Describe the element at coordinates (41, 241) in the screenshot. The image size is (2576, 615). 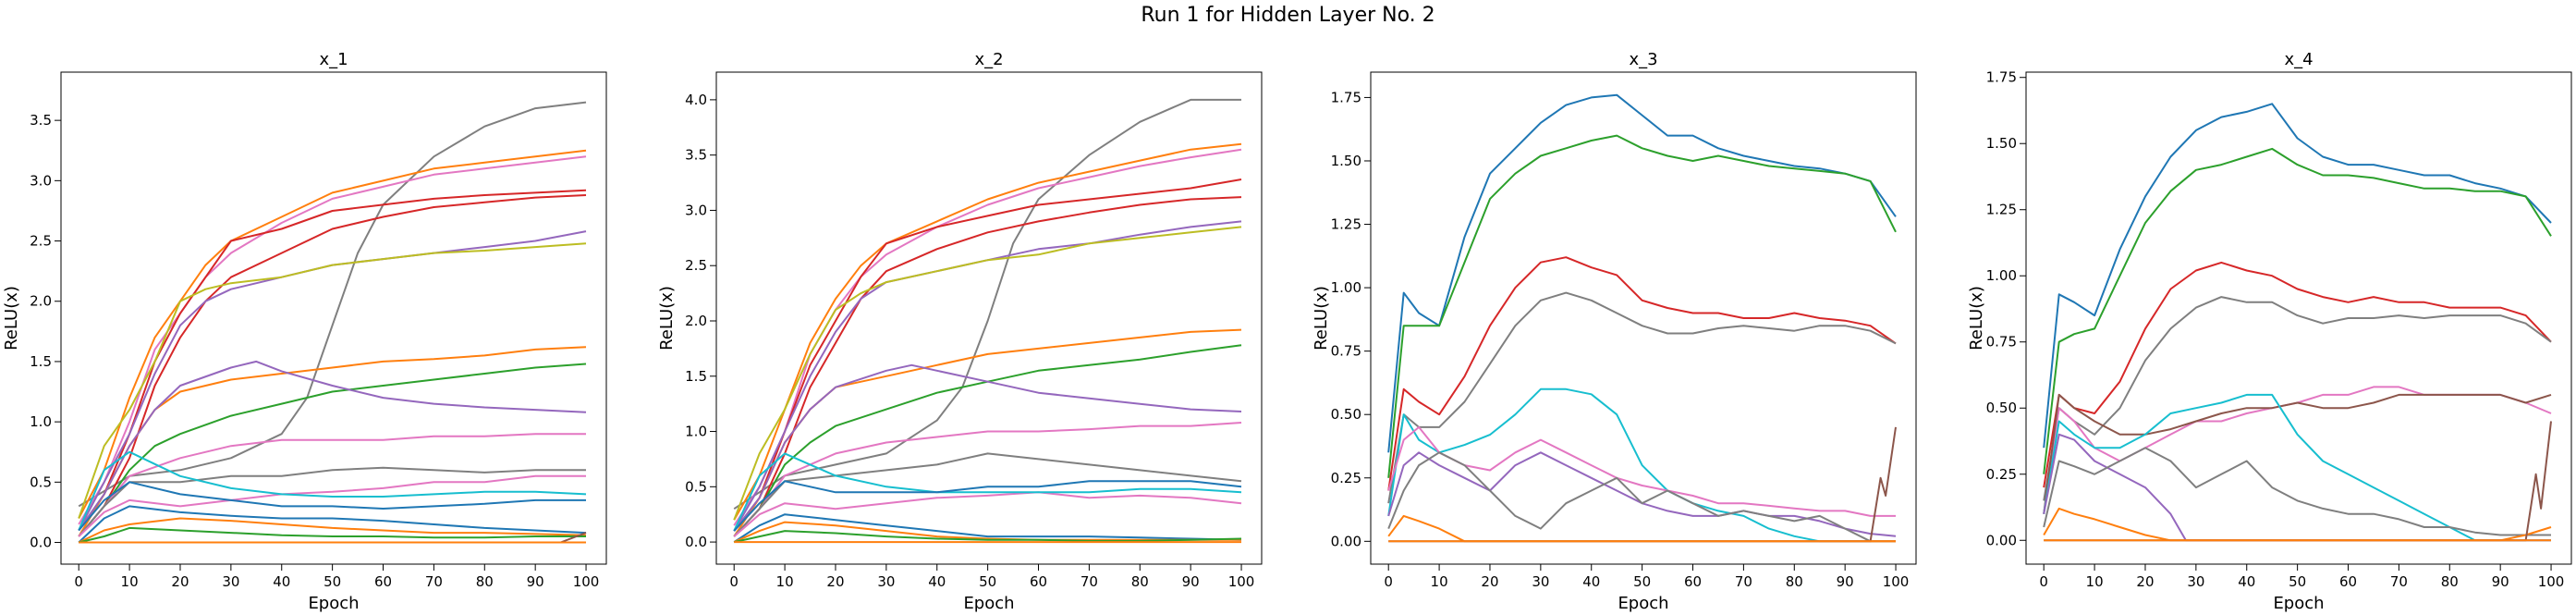
I see `y-tick-label: 2.5` at that location.